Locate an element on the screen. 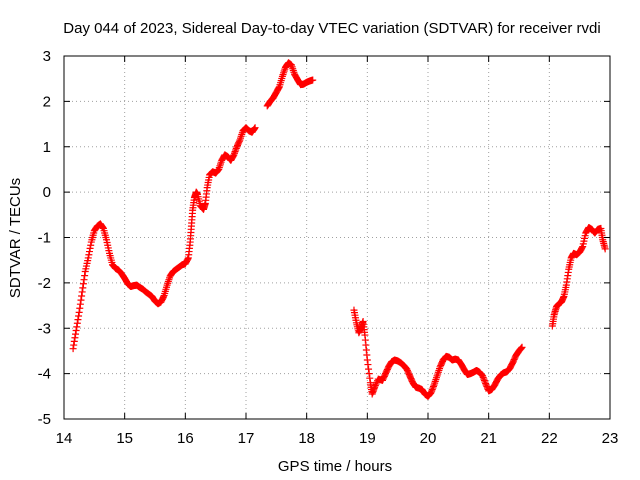  y-tick-label: -5 is located at coordinates (44, 419).